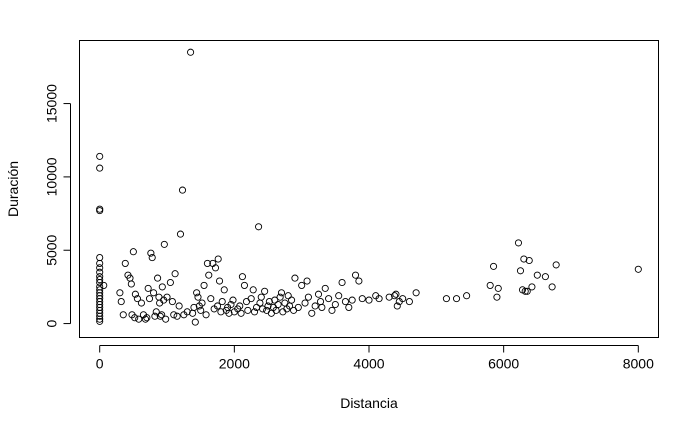  What do you see at coordinates (234, 364) in the screenshot?
I see `x-tick-label: 2000` at bounding box center [234, 364].